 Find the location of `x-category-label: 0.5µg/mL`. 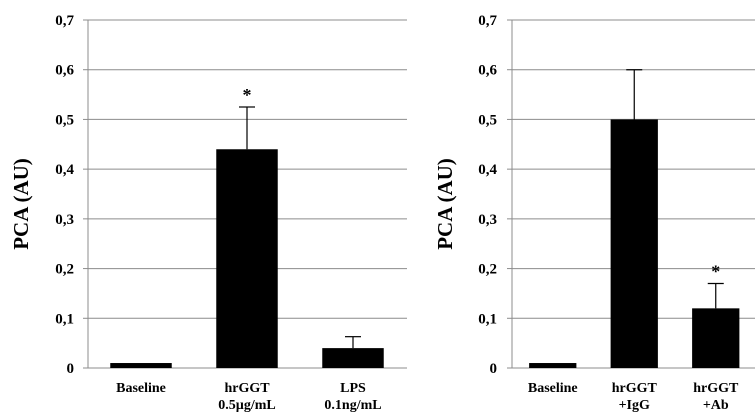

x-category-label: 0.5µg/mL is located at coordinates (246, 405).